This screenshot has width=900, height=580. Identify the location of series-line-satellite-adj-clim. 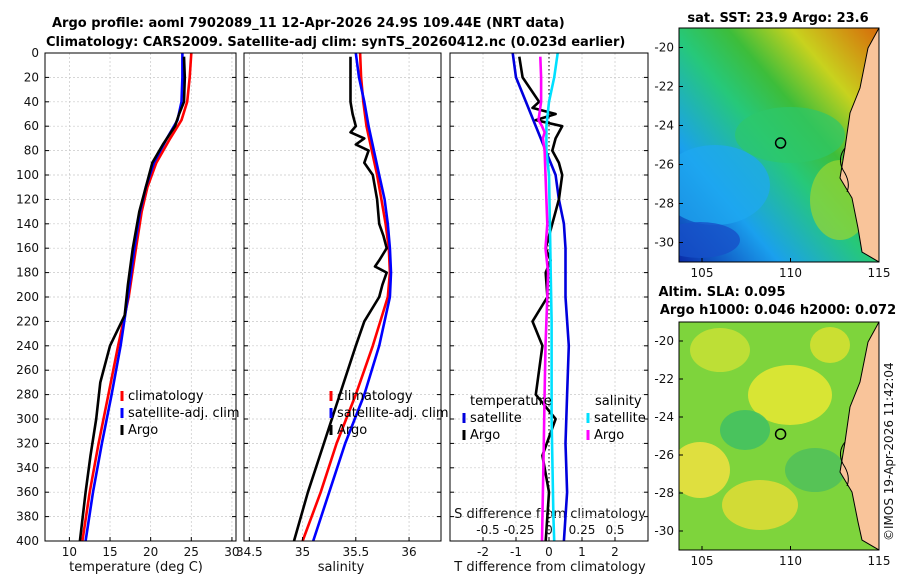
(352, 297).